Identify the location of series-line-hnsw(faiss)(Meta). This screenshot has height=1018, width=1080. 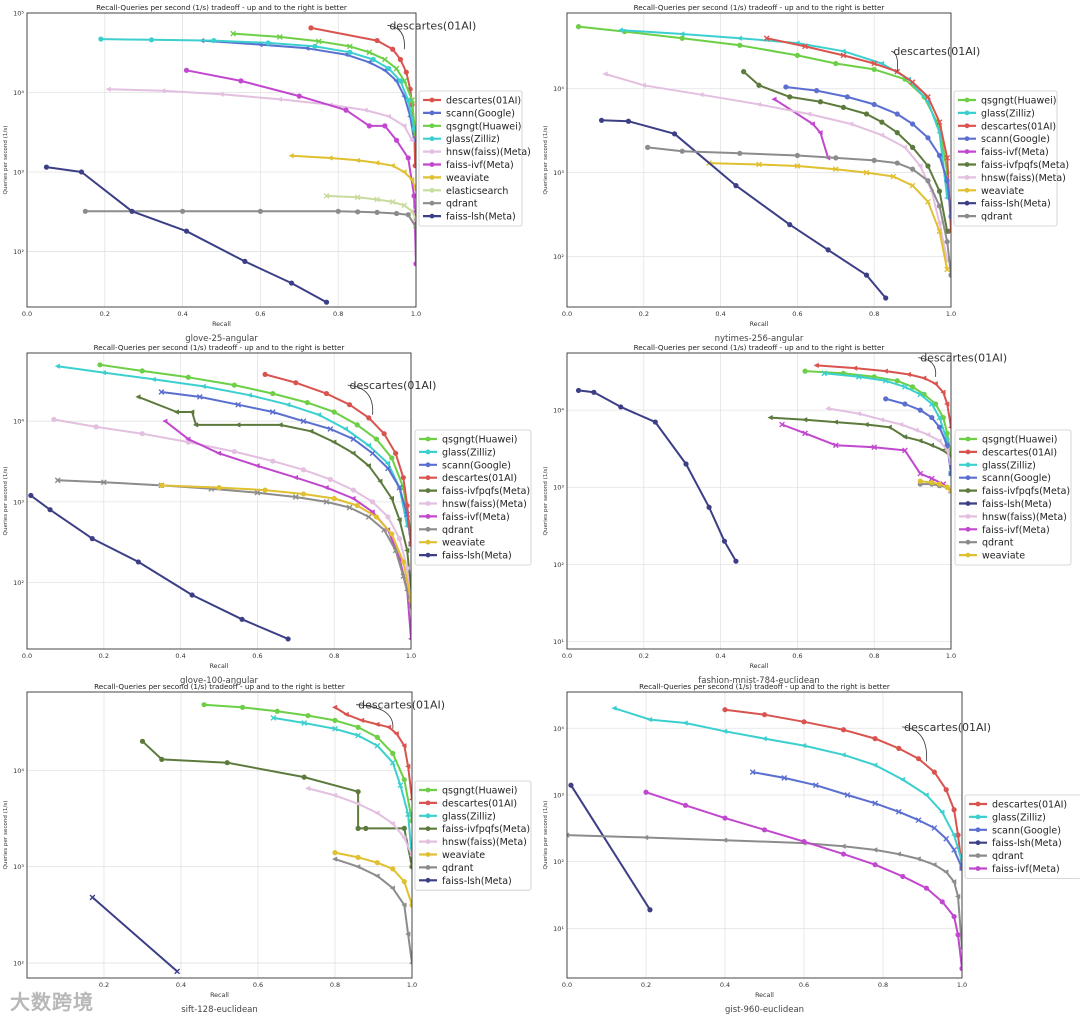
(777, 167).